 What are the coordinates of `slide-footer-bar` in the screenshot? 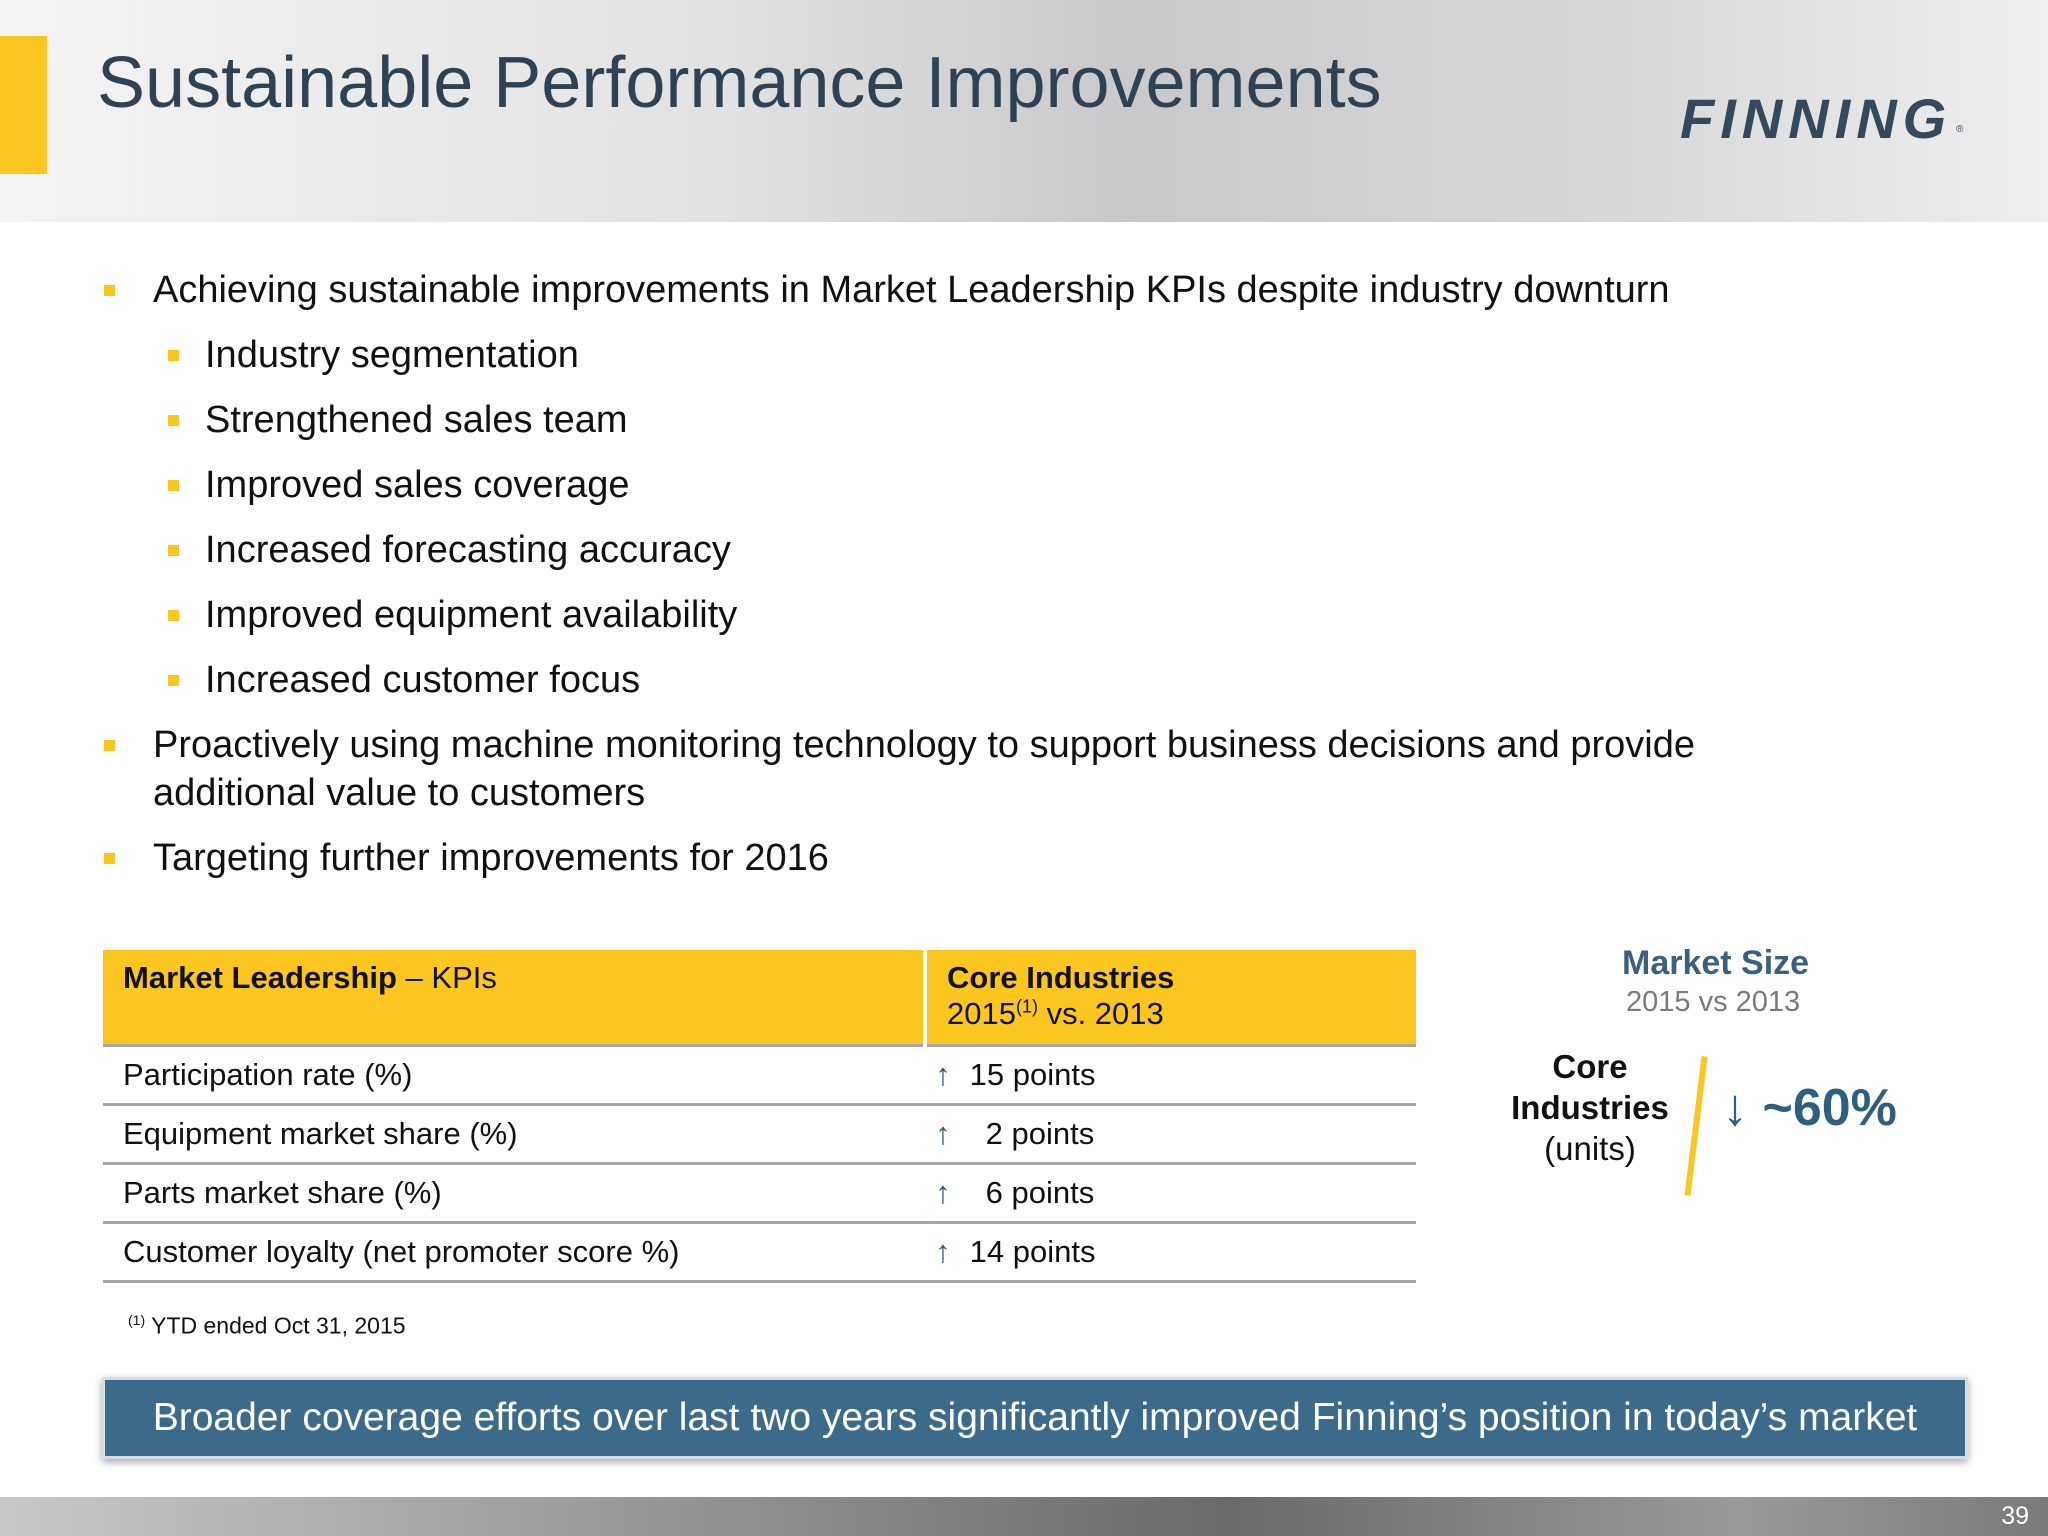 It's located at (1024, 1516).